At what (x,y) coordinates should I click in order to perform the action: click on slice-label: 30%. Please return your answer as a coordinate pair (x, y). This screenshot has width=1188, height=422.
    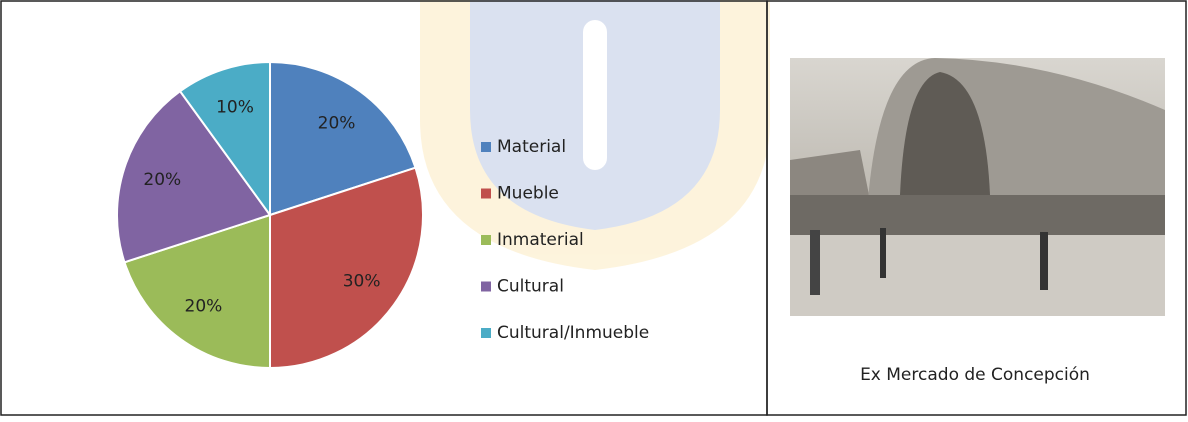
    Looking at the image, I should click on (362, 282).